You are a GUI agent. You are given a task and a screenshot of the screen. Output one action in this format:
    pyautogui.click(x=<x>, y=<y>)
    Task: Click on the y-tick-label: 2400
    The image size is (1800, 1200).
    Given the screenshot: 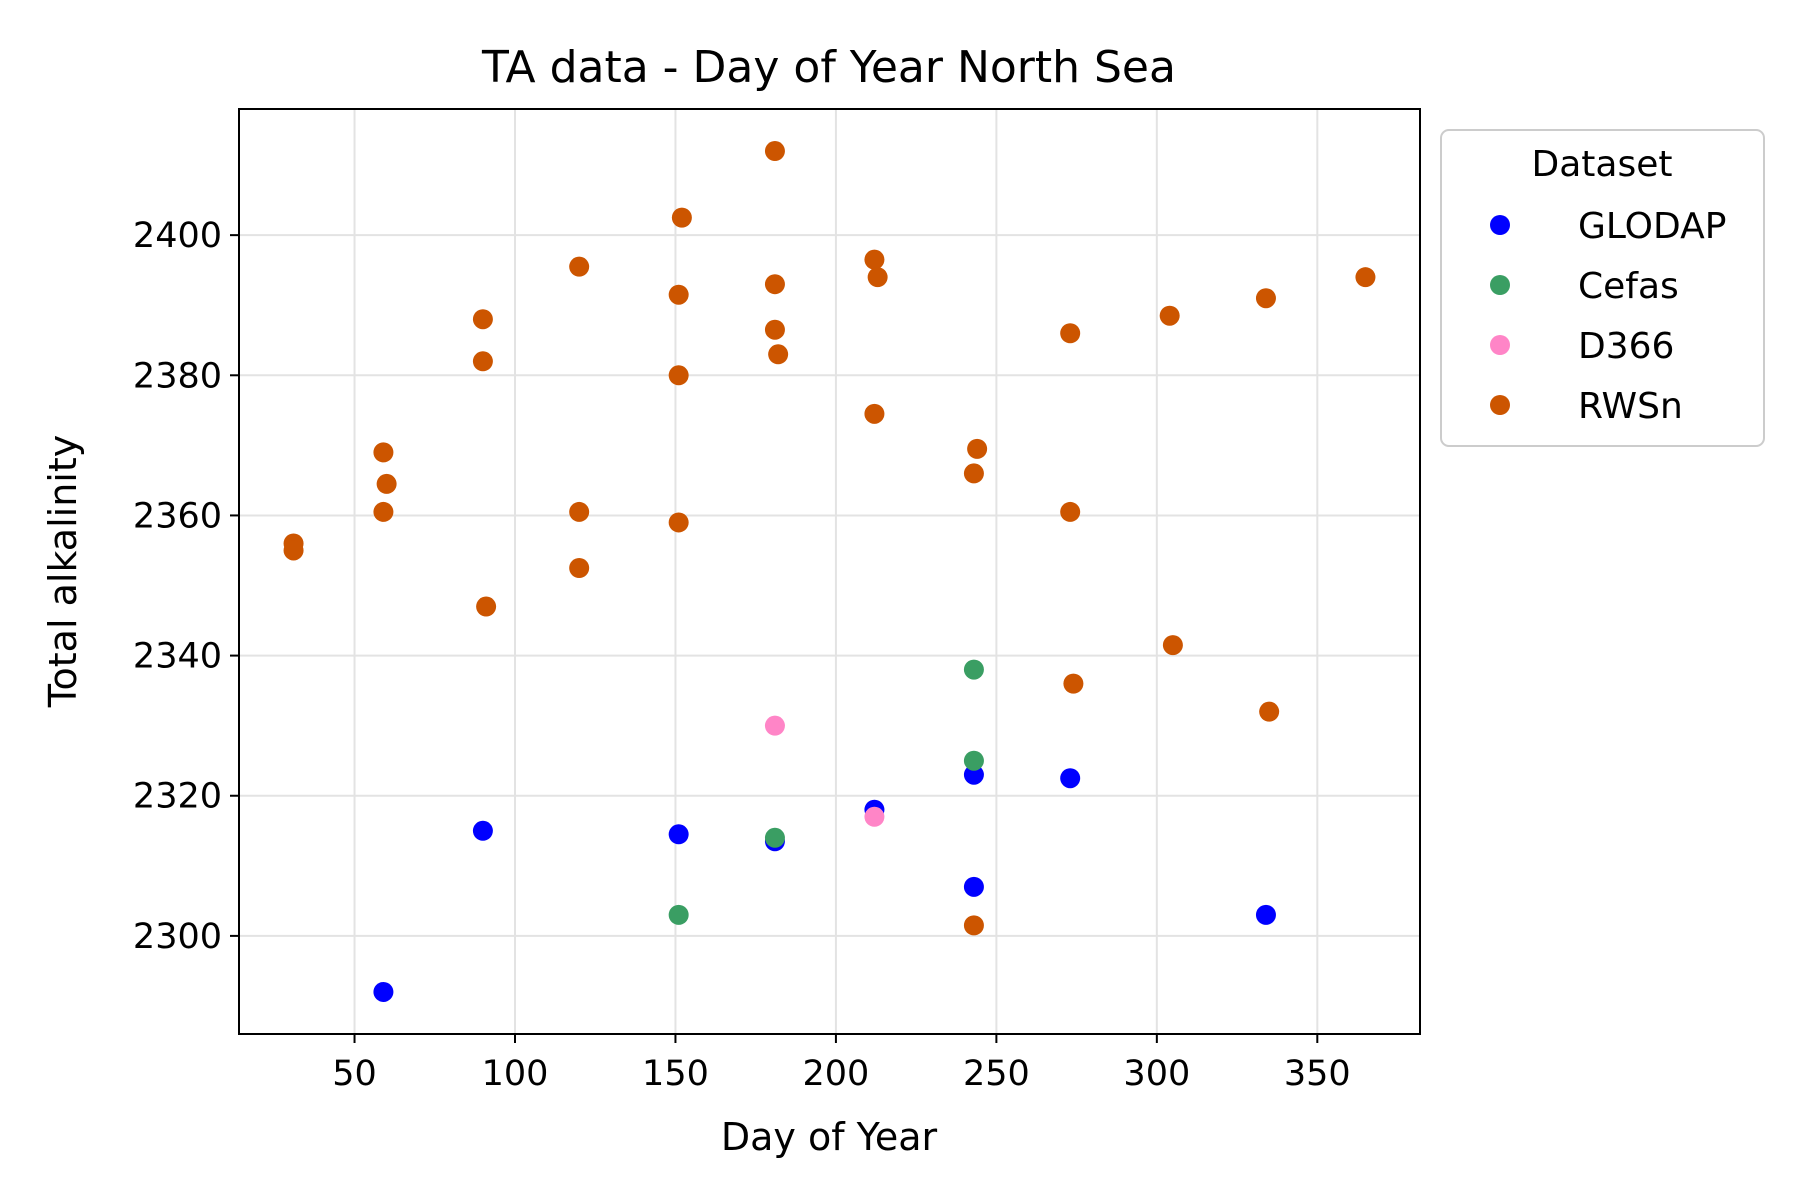 What is the action you would take?
    pyautogui.click(x=177, y=236)
    